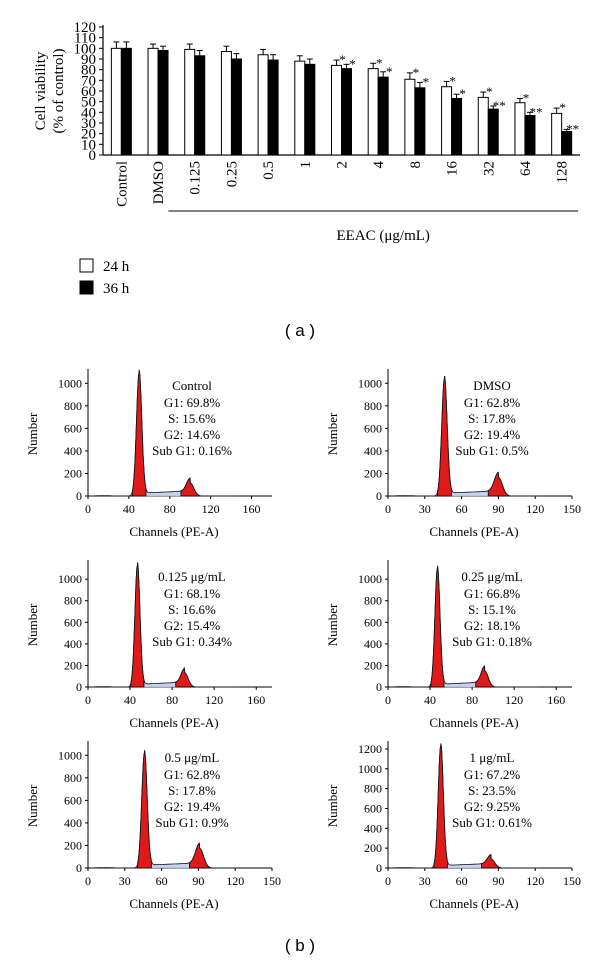 This screenshot has height=965, width=600. I want to click on hist-title: 0.25 μg/mL, so click(491, 576).